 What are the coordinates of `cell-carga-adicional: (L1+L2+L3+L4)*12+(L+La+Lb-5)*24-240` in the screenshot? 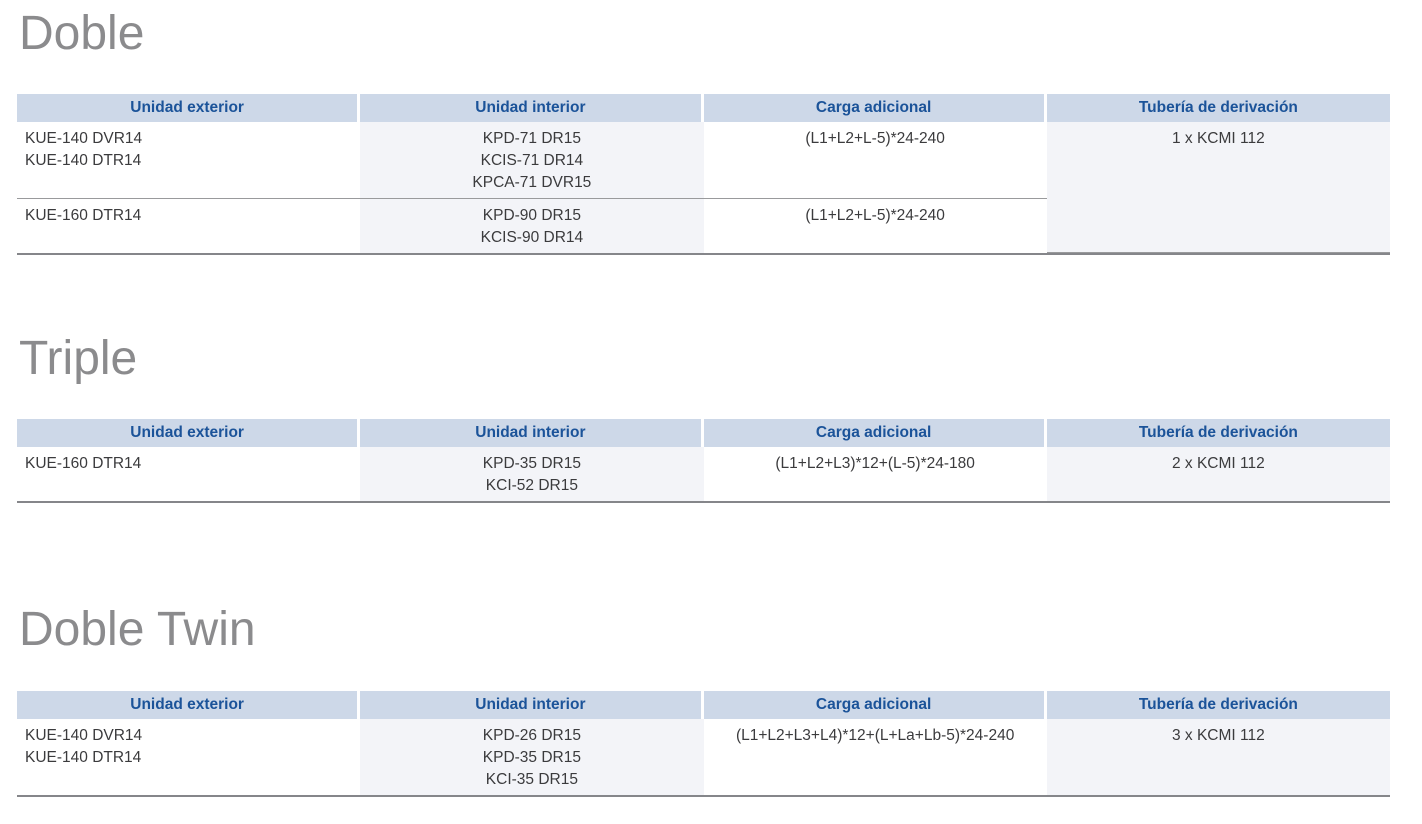 It's located at (875, 735).